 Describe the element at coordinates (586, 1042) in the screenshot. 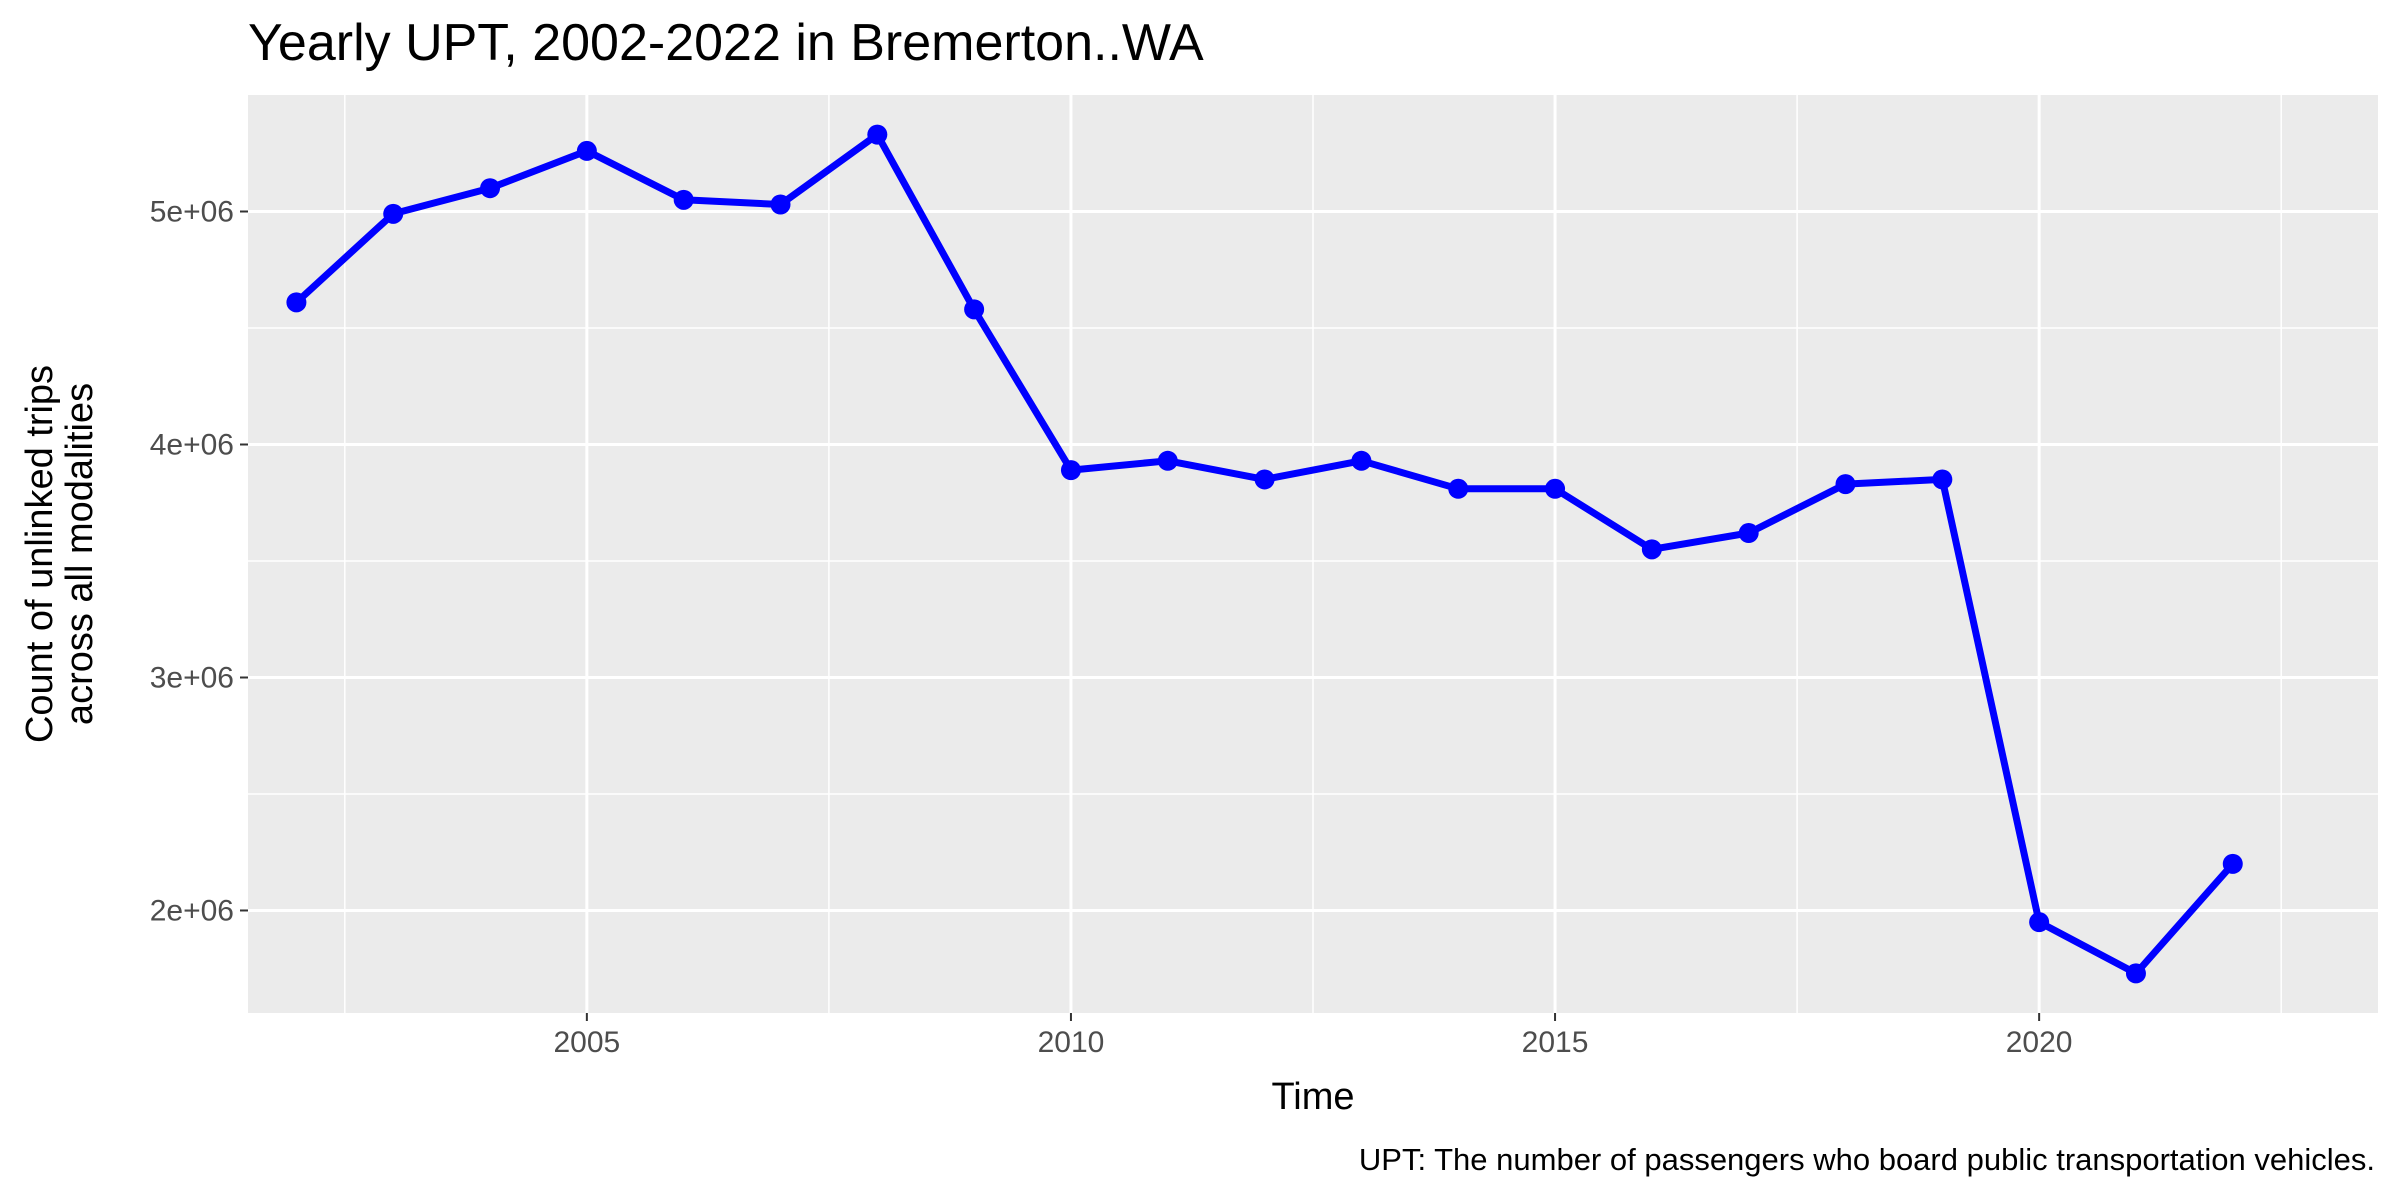

I see `x-tick-label: 2005` at that location.